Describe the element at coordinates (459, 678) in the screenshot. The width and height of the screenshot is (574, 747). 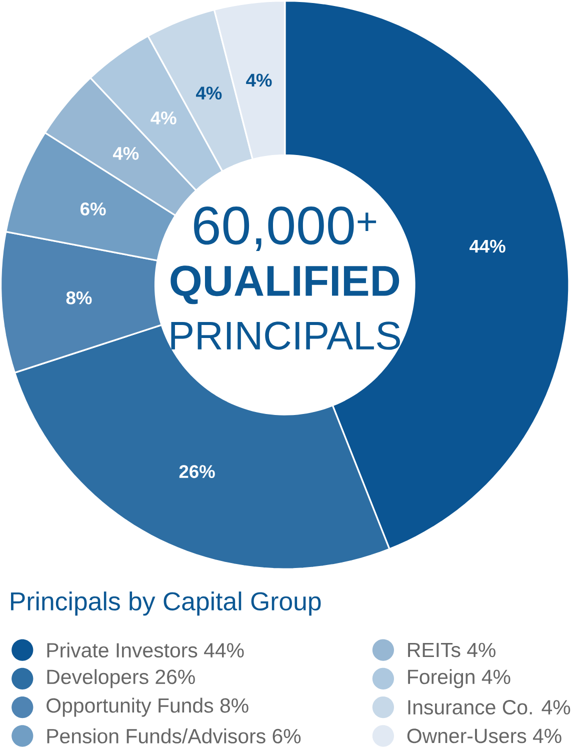
I see `legend-label: Foreign 4%` at that location.